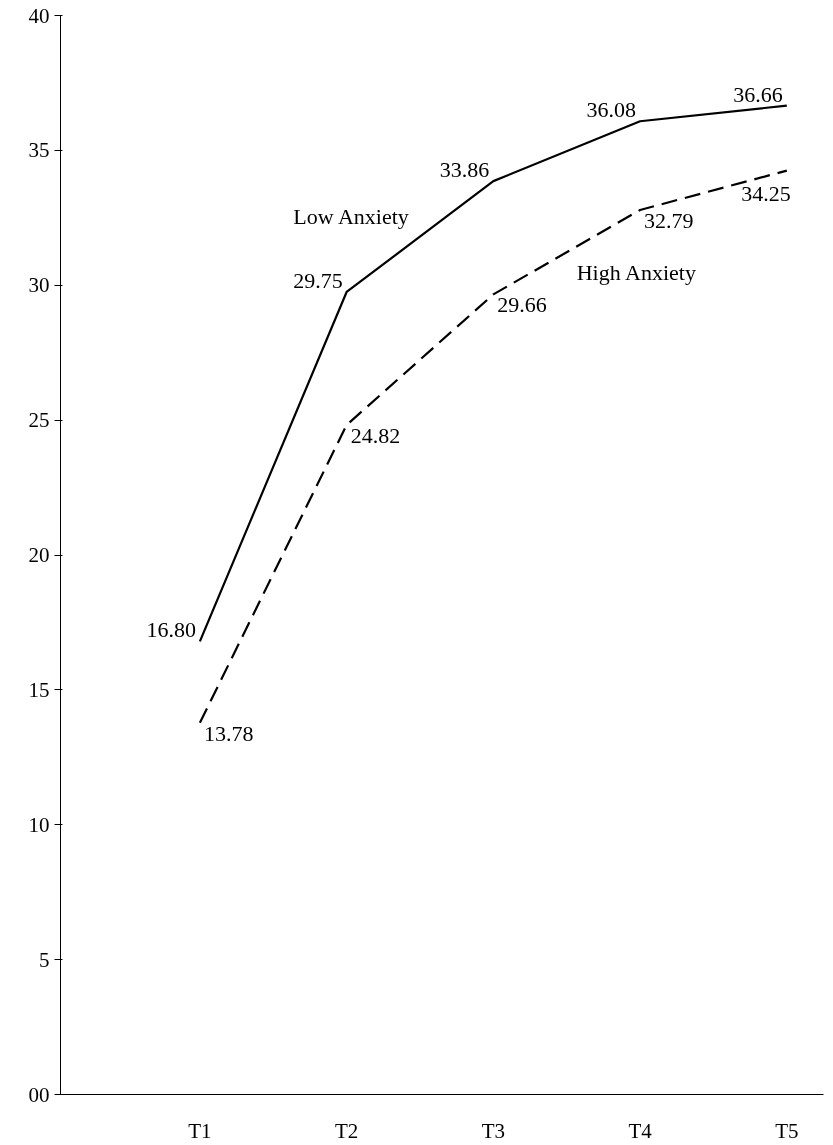 This screenshot has height=1145, width=833. I want to click on series-label: High Anxiety, so click(636, 273).